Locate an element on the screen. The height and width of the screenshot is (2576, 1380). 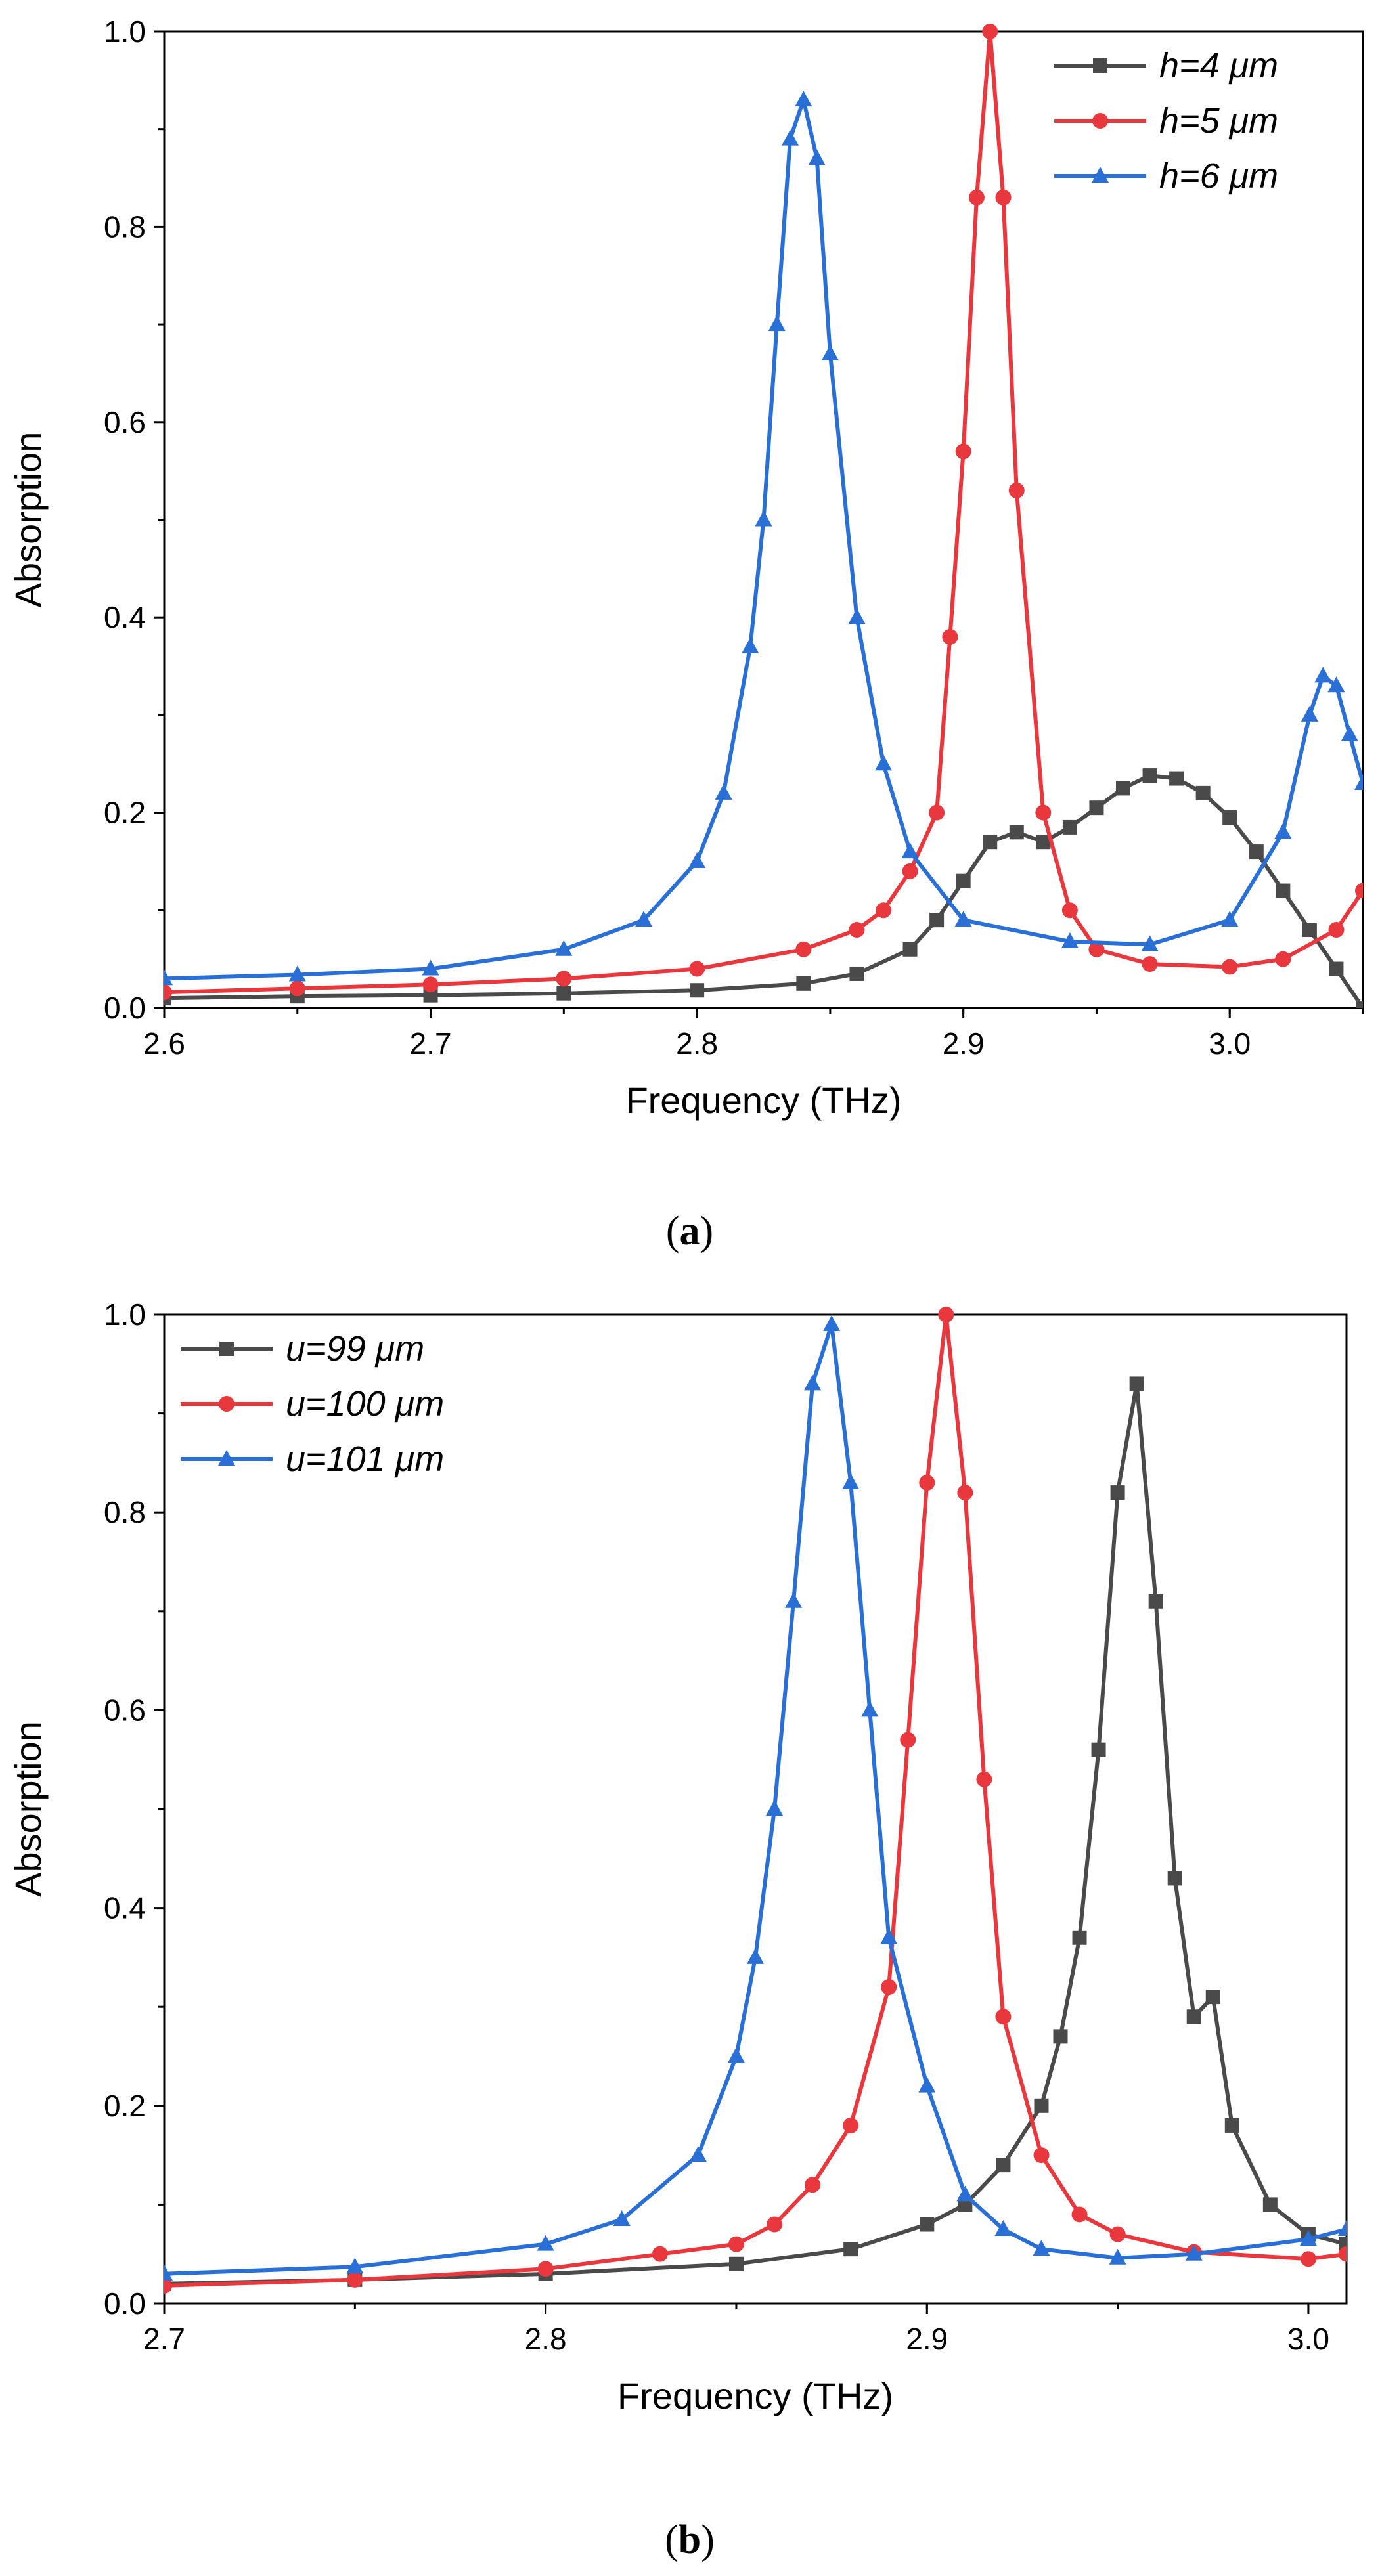
legend-label: u=99 μm is located at coordinates (355, 1349).